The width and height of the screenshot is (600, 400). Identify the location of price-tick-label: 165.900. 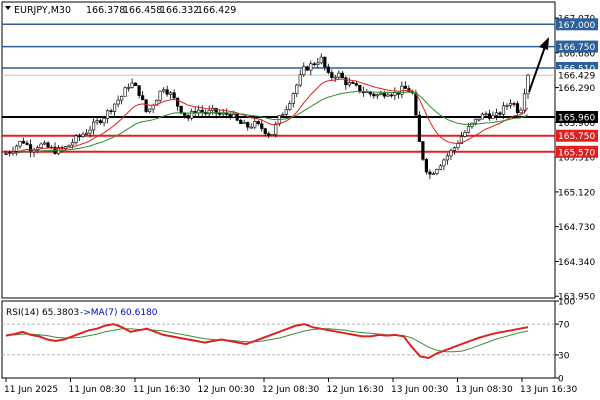
(576, 124).